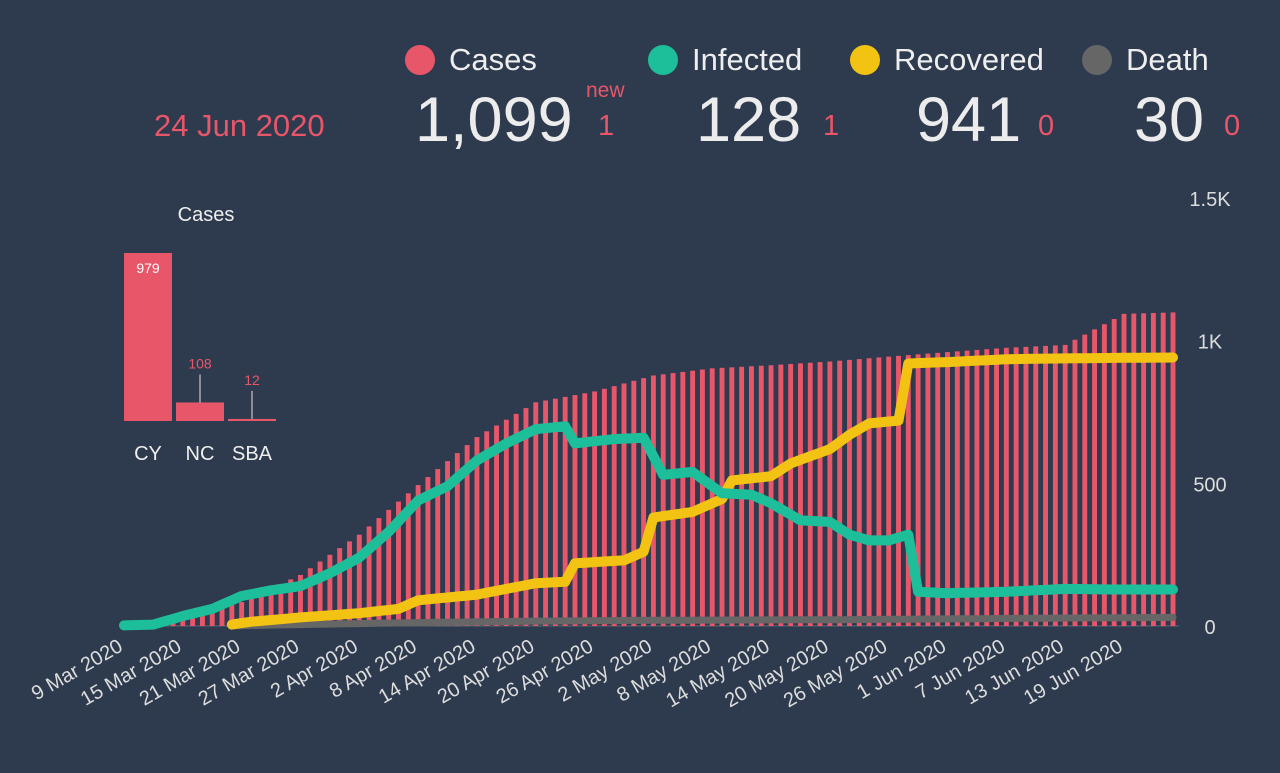  Describe the element at coordinates (148, 337) in the screenshot. I see `region-bar-cy` at that location.